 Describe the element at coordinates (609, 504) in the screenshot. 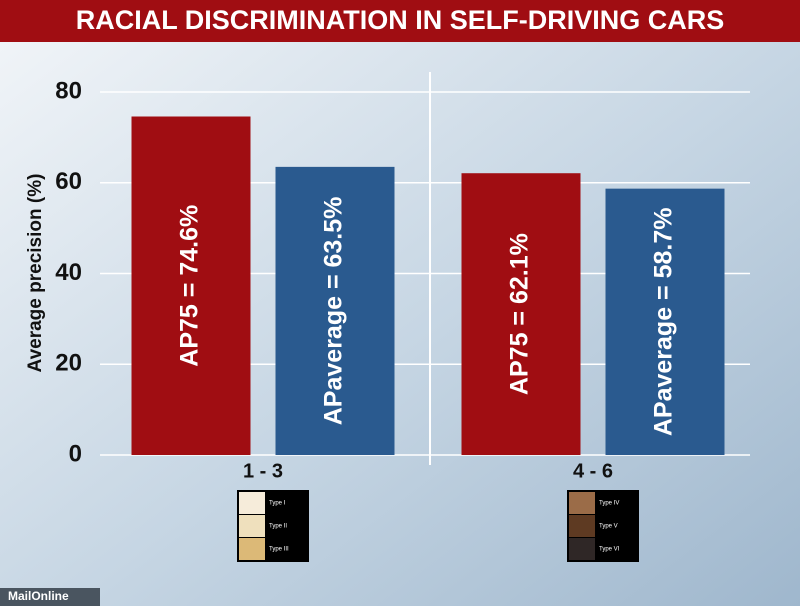

I see `skin-label: Type IV` at that location.